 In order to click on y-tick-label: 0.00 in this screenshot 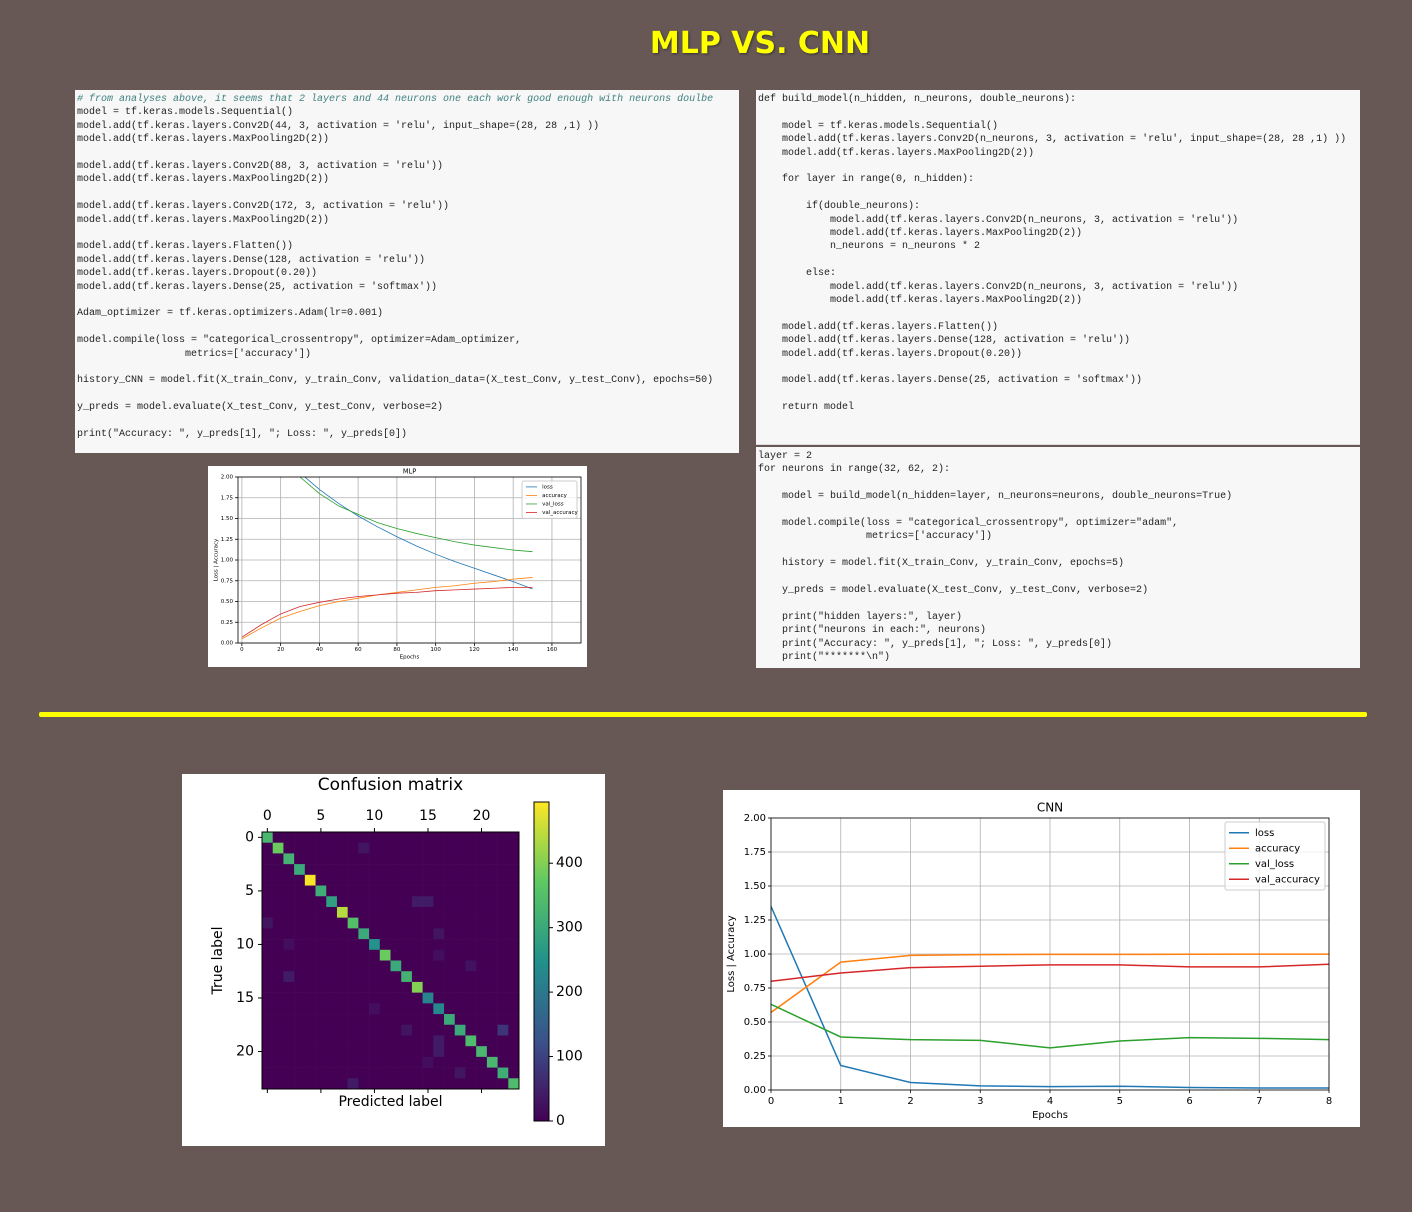, I will do `click(227, 644)`.